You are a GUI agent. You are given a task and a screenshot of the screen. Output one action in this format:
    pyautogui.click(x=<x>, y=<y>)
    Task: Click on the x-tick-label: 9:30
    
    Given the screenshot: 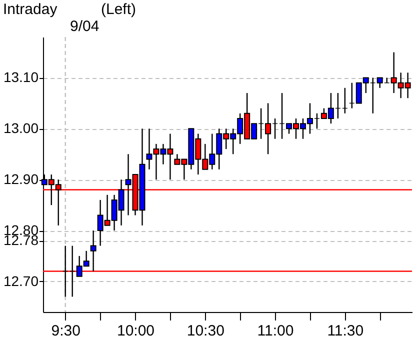 What is the action you would take?
    pyautogui.click(x=65, y=331)
    